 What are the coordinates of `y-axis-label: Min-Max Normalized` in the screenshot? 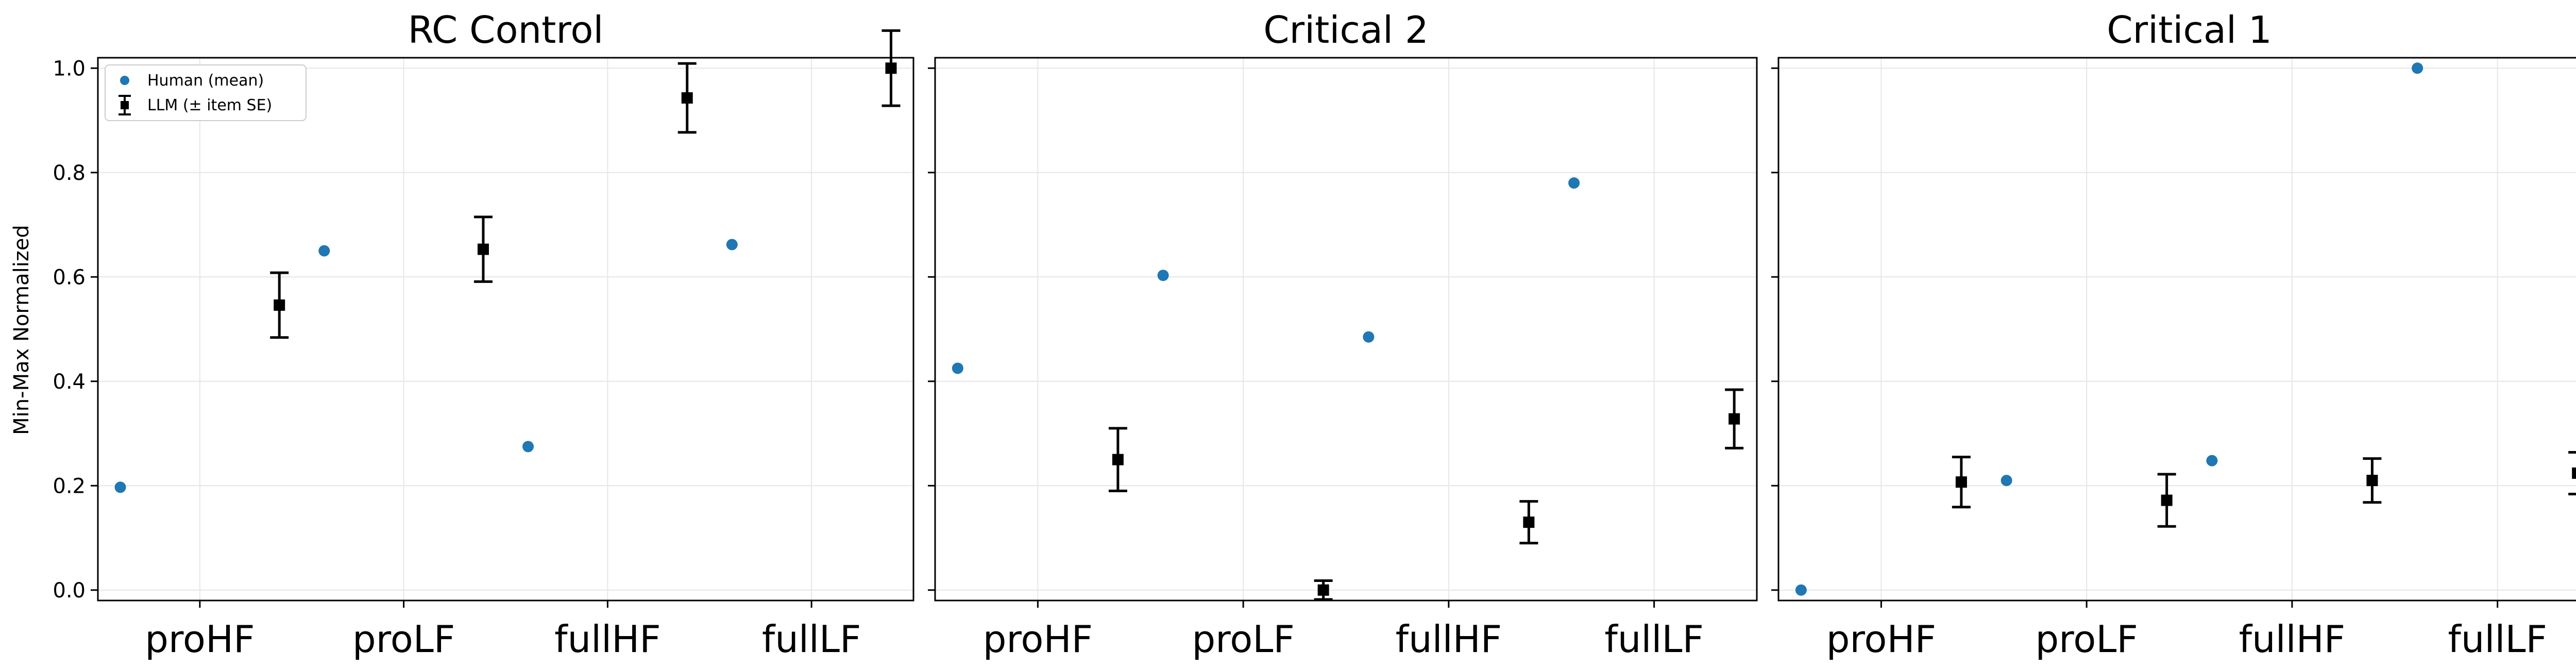 It's located at (21, 330).